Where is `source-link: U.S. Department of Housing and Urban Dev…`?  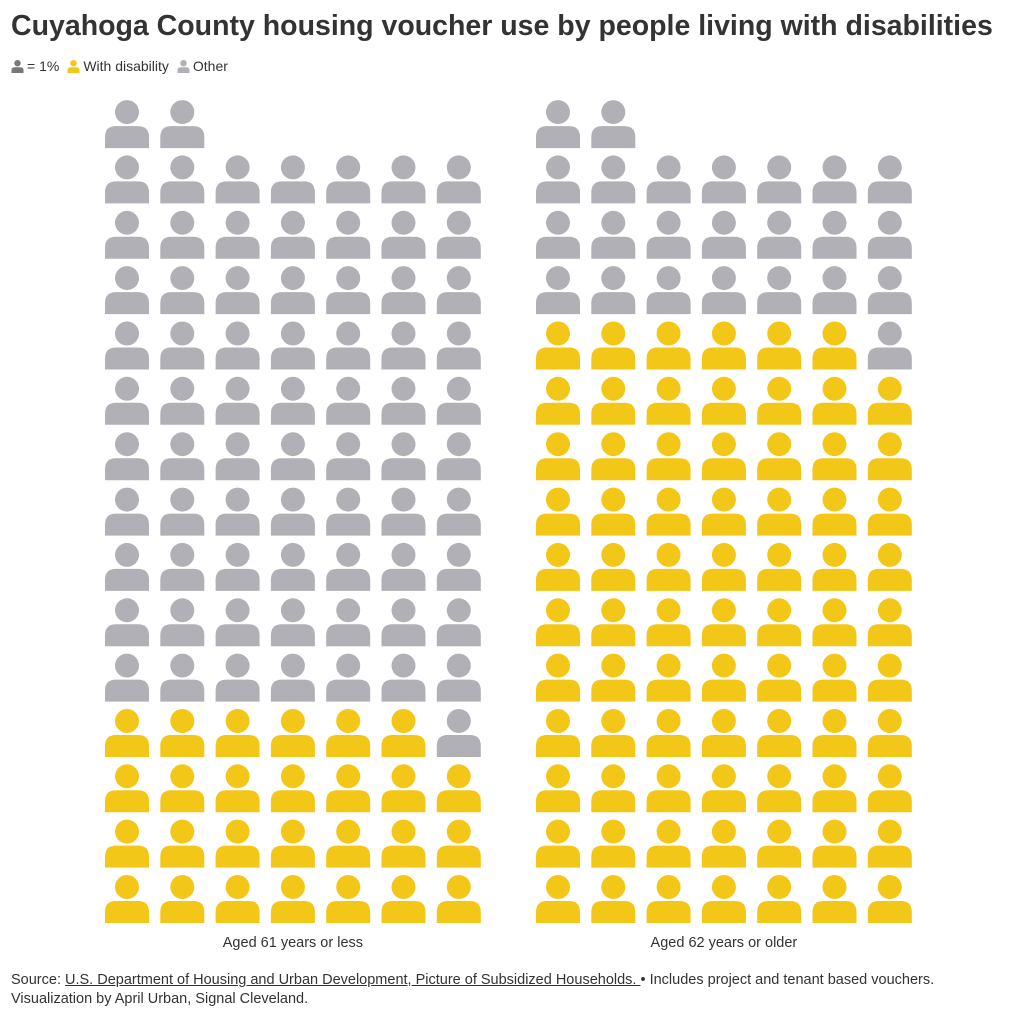
source-link: U.S. Department of Housing and Urban Dev… is located at coordinates (353, 980).